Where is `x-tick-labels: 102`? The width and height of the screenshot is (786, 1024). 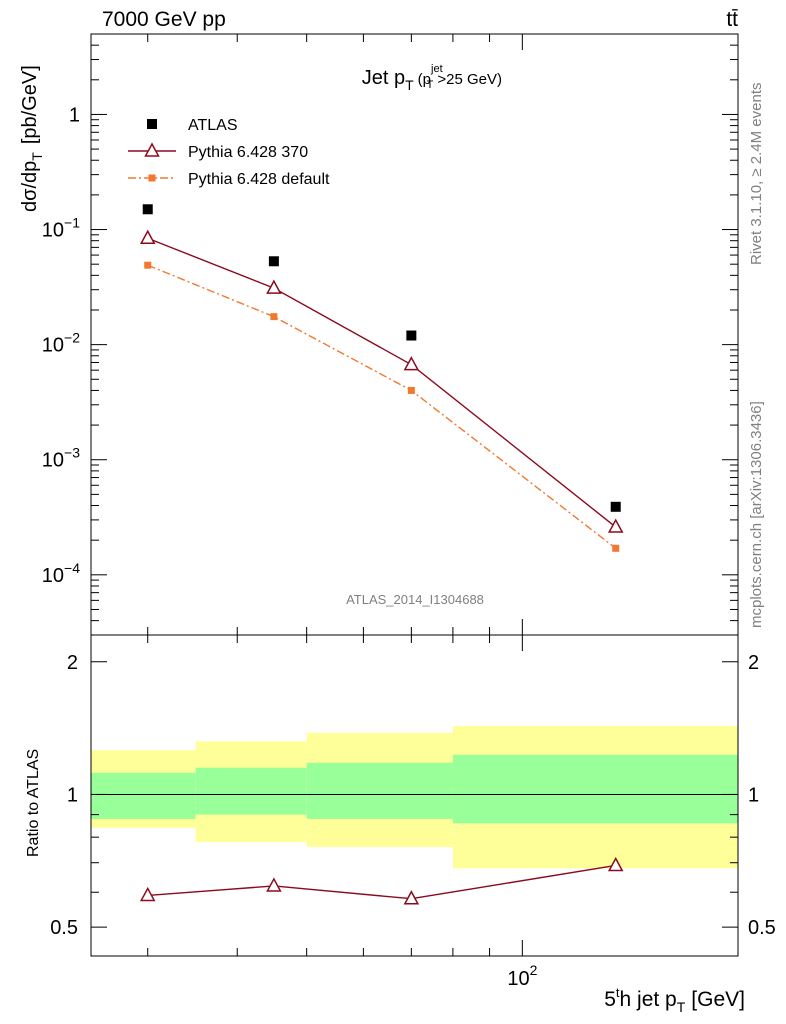 x-tick-labels: 102 is located at coordinates (522, 976).